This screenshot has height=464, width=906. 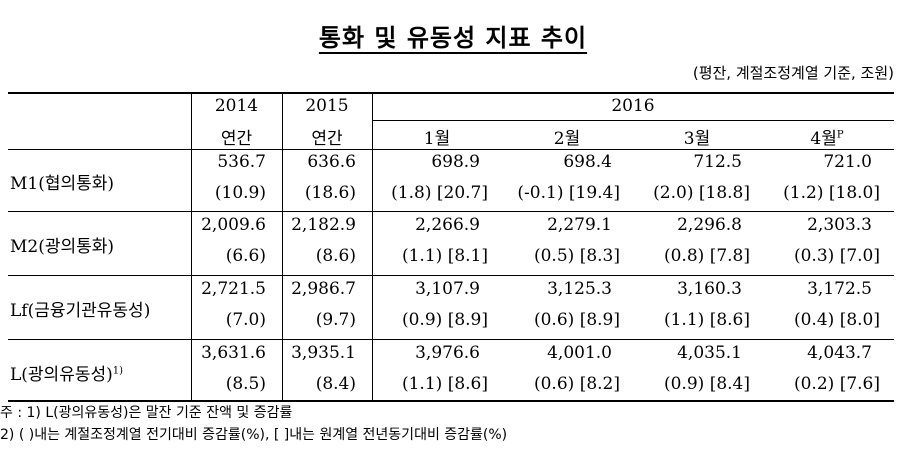 I want to click on value-cell: 3,107.9, so click(x=447, y=289).